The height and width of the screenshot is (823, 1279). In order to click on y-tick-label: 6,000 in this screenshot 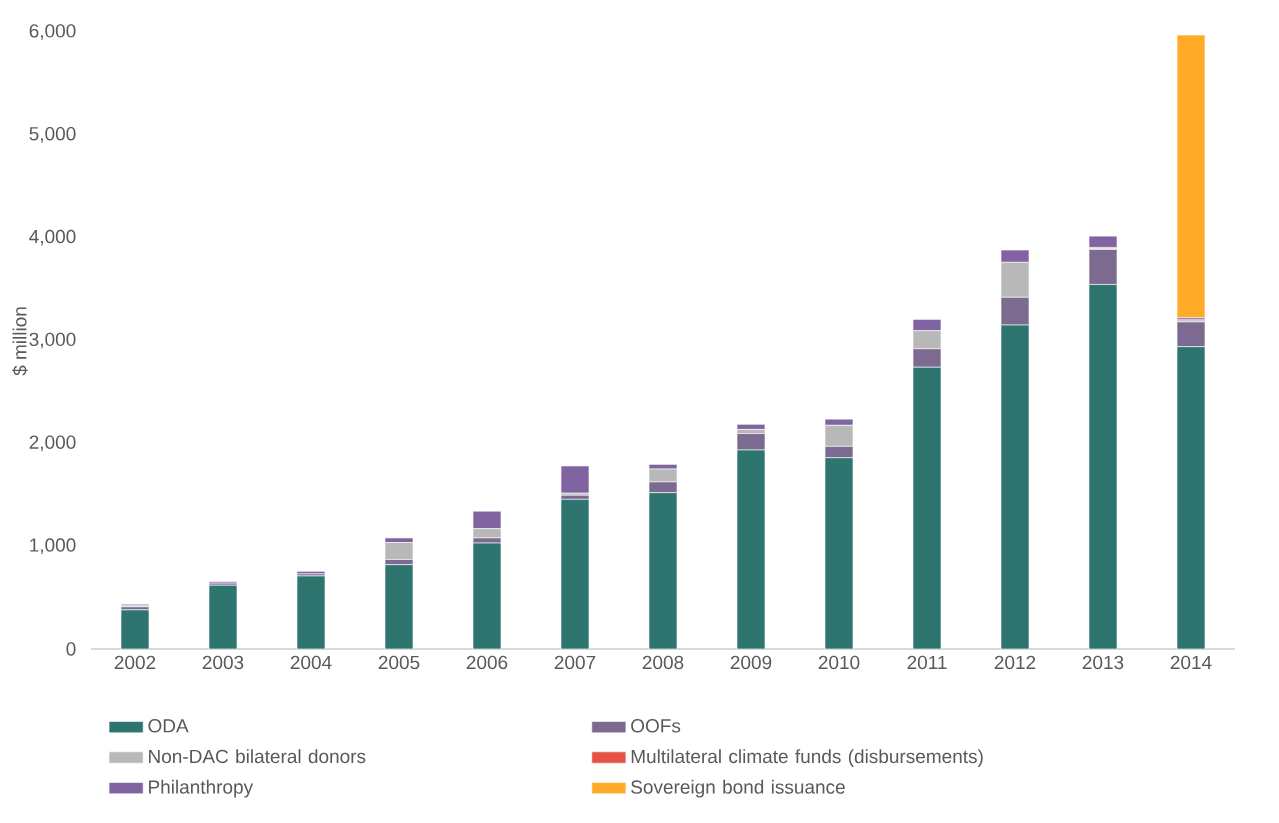, I will do `click(52, 32)`.